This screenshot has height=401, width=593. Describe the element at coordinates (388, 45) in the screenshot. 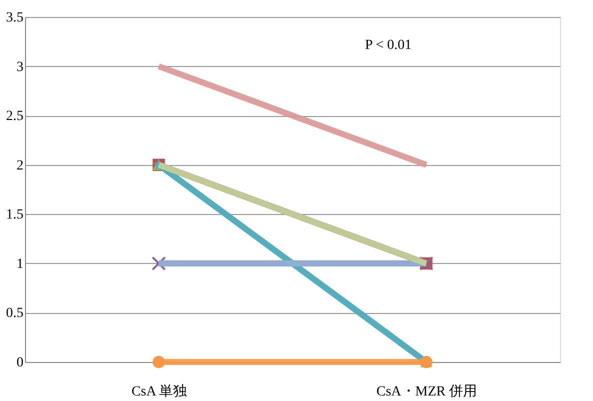

I see `annotation: P < 0.01` at that location.